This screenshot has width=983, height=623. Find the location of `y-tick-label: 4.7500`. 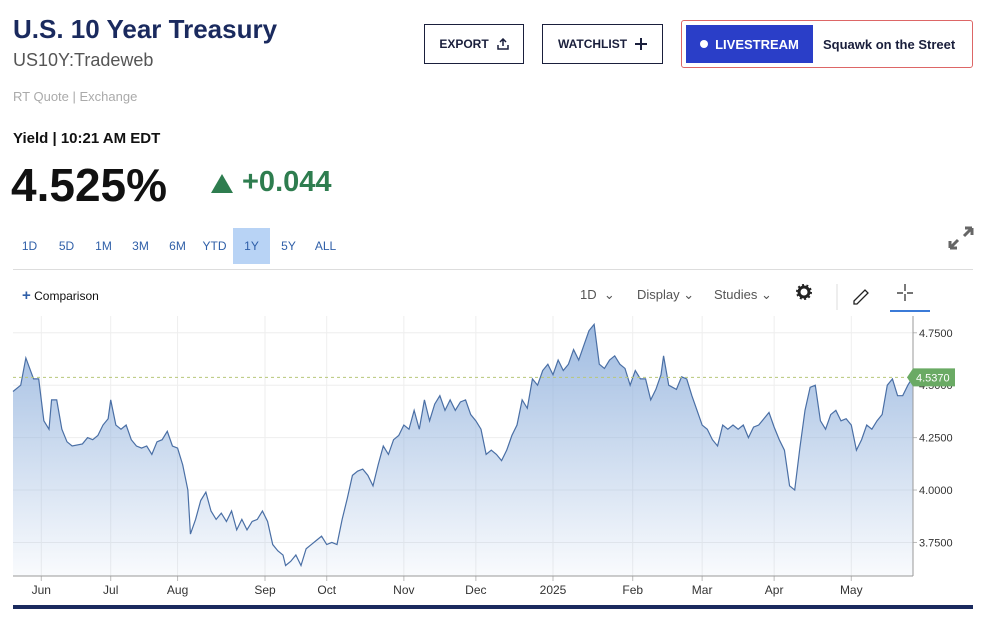

y-tick-label: 4.7500 is located at coordinates (936, 334).